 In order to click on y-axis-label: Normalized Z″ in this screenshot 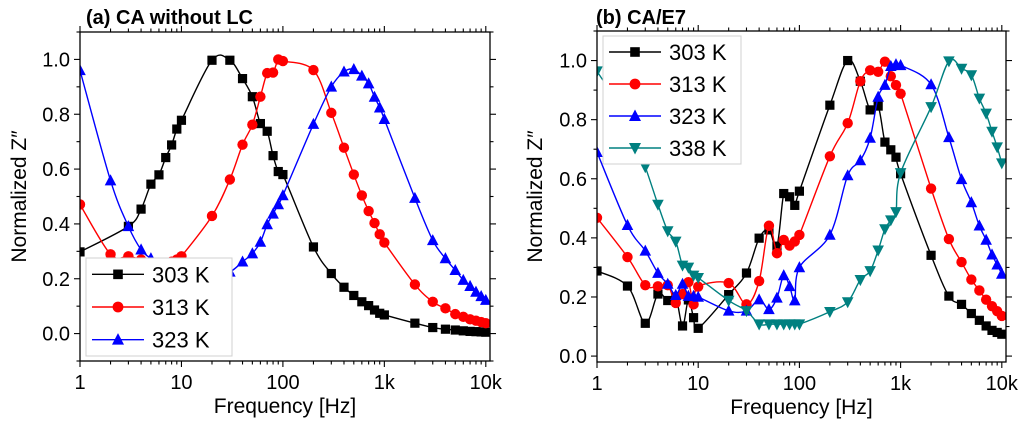, I will do `click(535, 196)`.